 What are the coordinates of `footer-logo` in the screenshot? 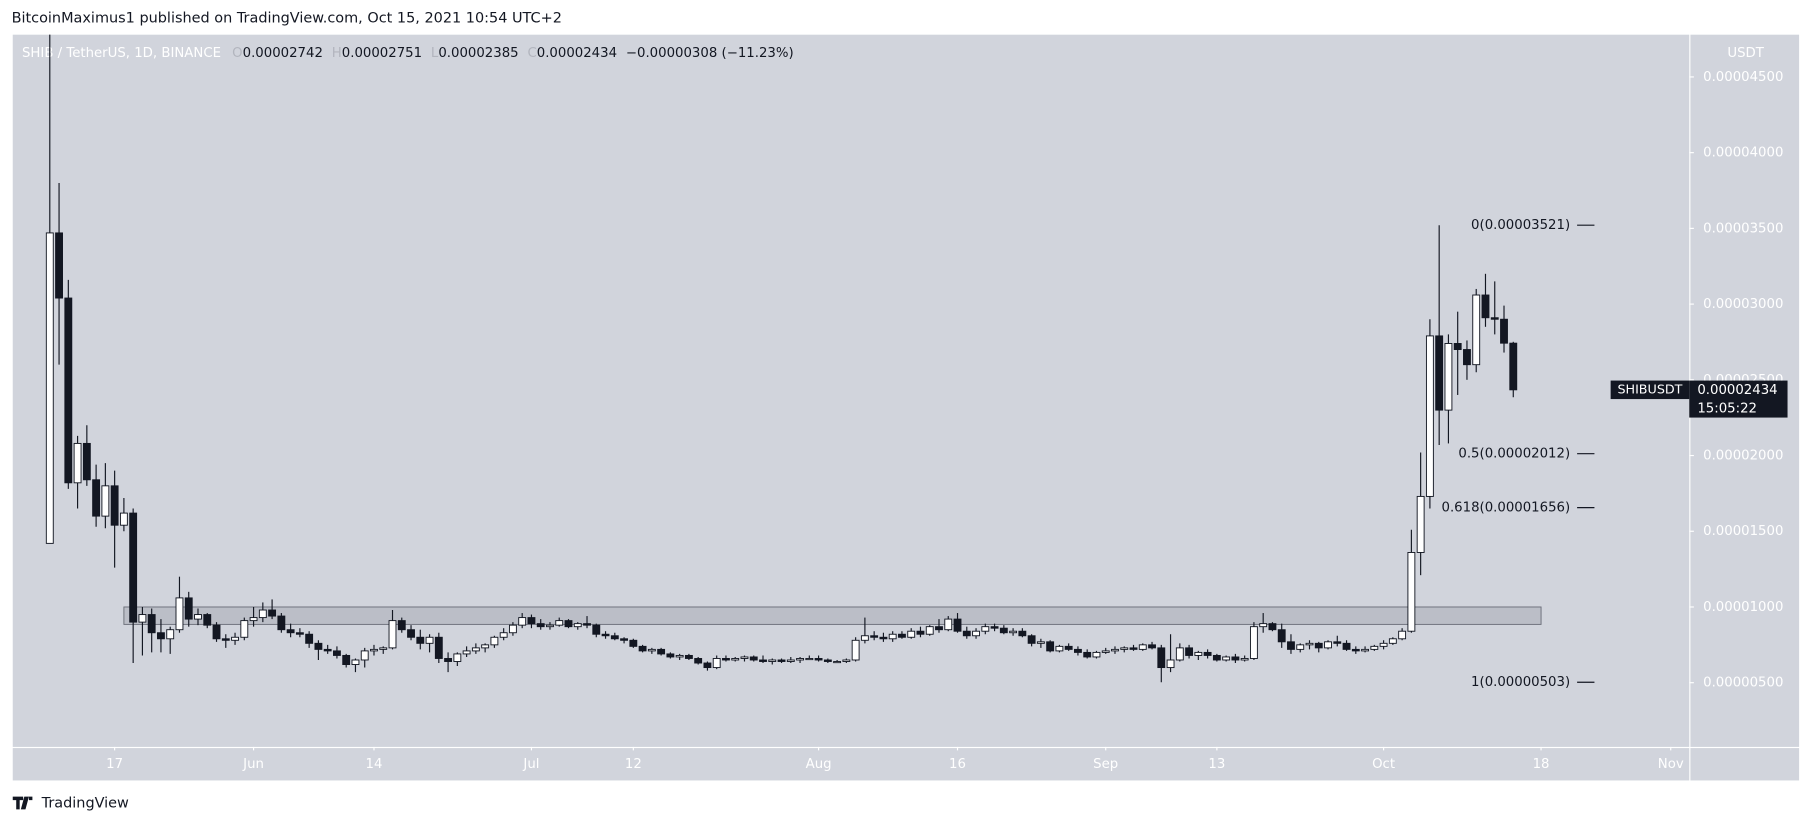 It's located at (22, 803).